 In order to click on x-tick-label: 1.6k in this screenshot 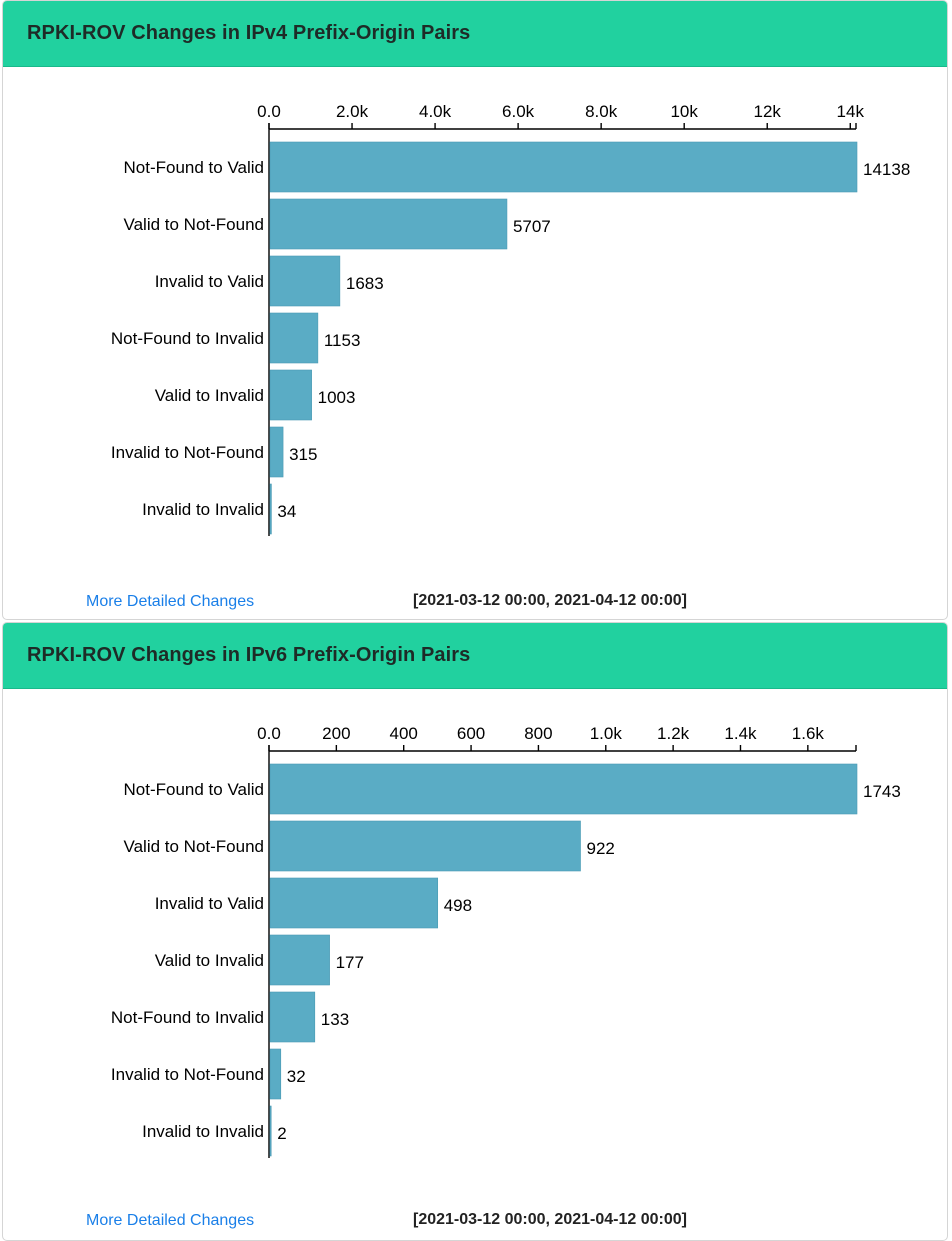, I will do `click(808, 733)`.